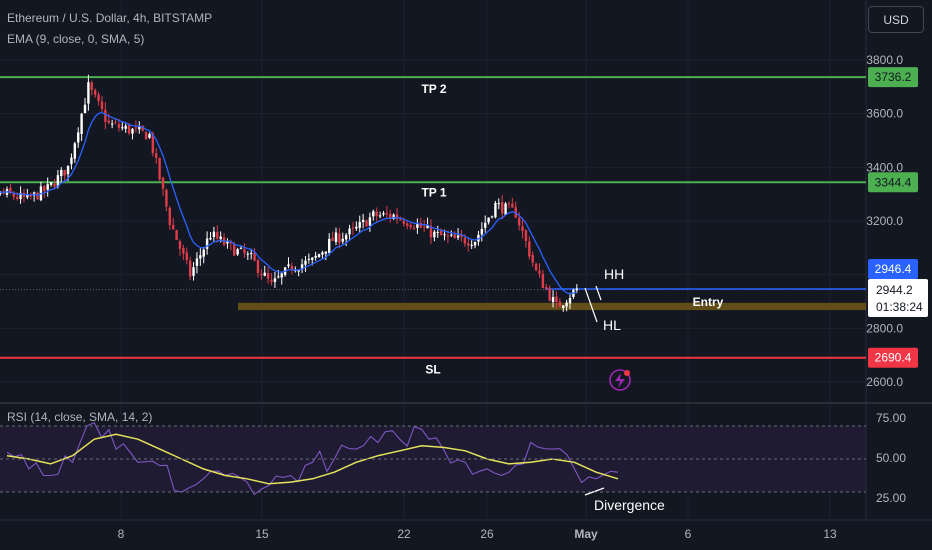  I want to click on rsi-axis-label: 50.00, so click(891, 458).